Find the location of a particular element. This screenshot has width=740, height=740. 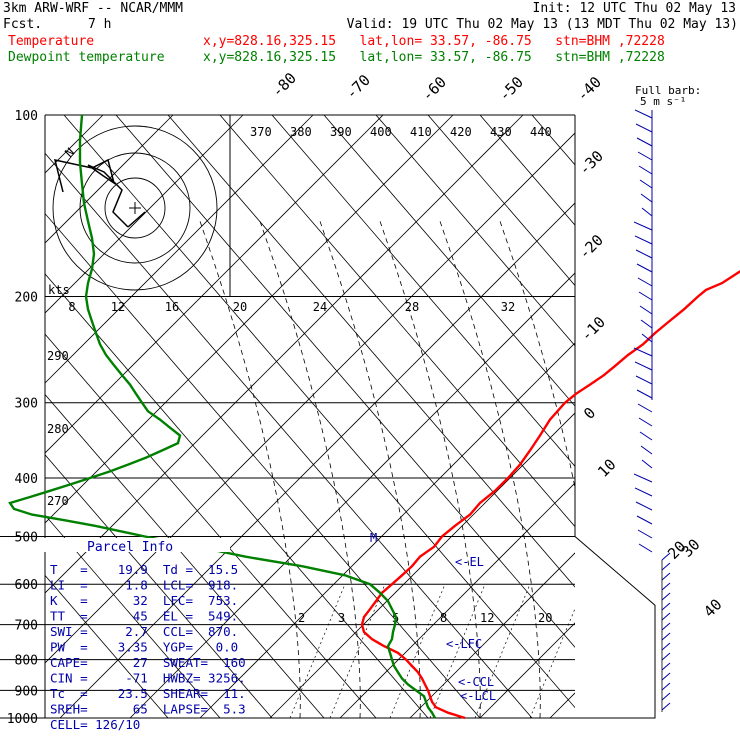

theta-label: 410 is located at coordinates (421, 132).